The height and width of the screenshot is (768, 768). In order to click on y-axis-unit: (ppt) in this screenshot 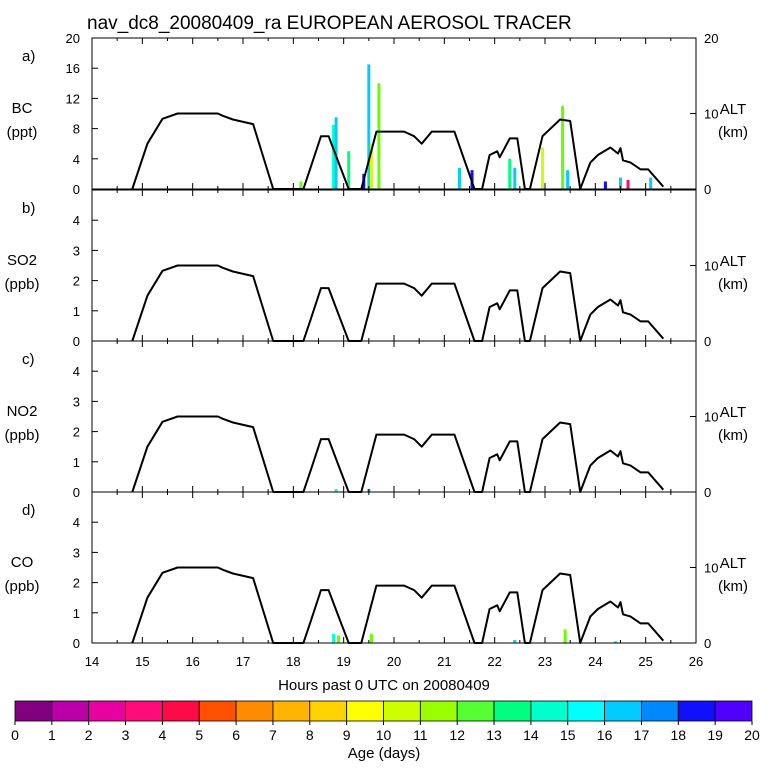, I will do `click(22, 132)`.